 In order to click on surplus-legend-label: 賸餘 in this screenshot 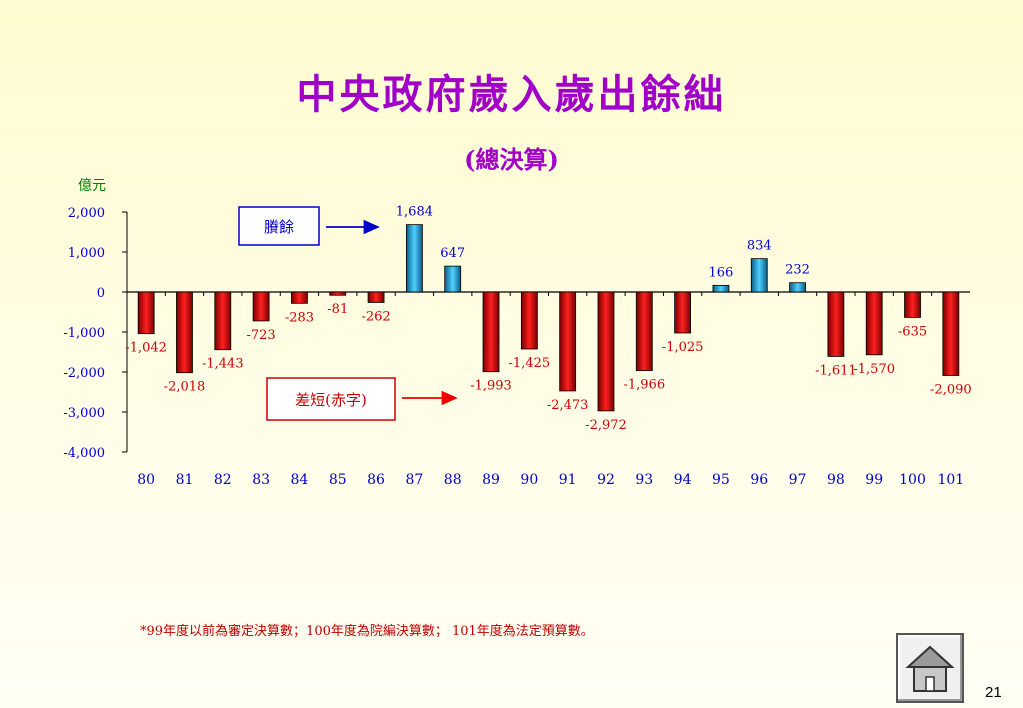, I will do `click(279, 227)`.